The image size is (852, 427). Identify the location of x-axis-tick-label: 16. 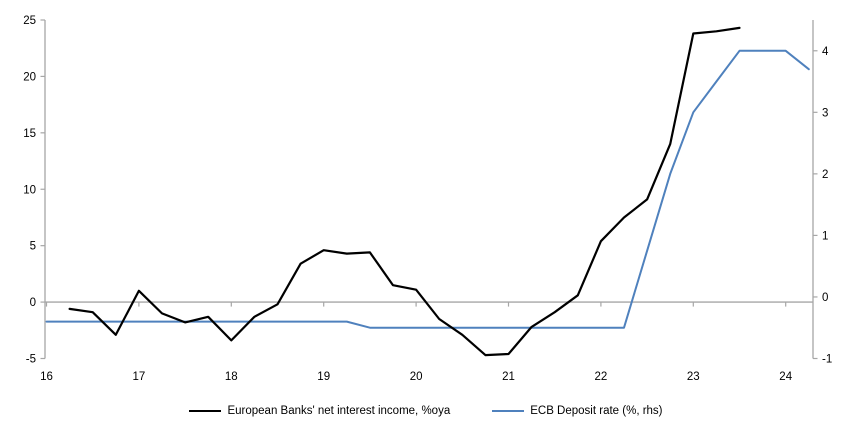
(46, 377).